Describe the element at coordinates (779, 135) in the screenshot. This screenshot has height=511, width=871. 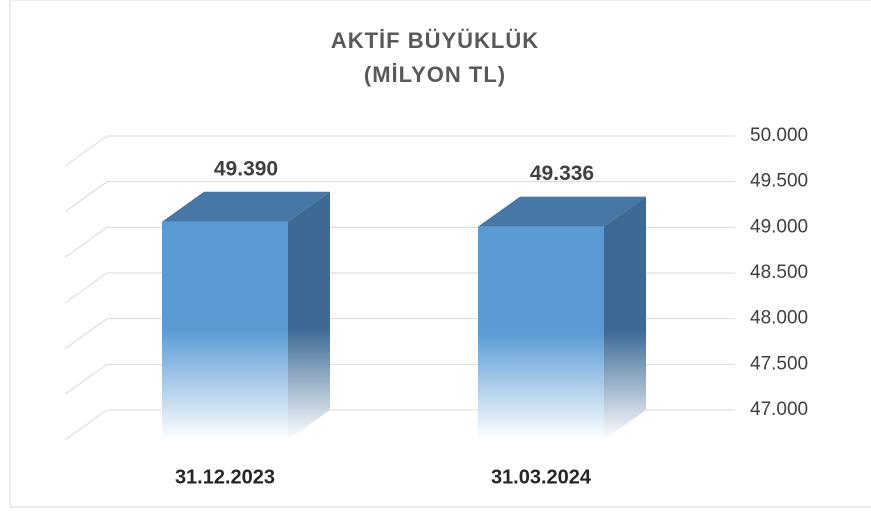
I see `y-tick-label: 50.000` at that location.